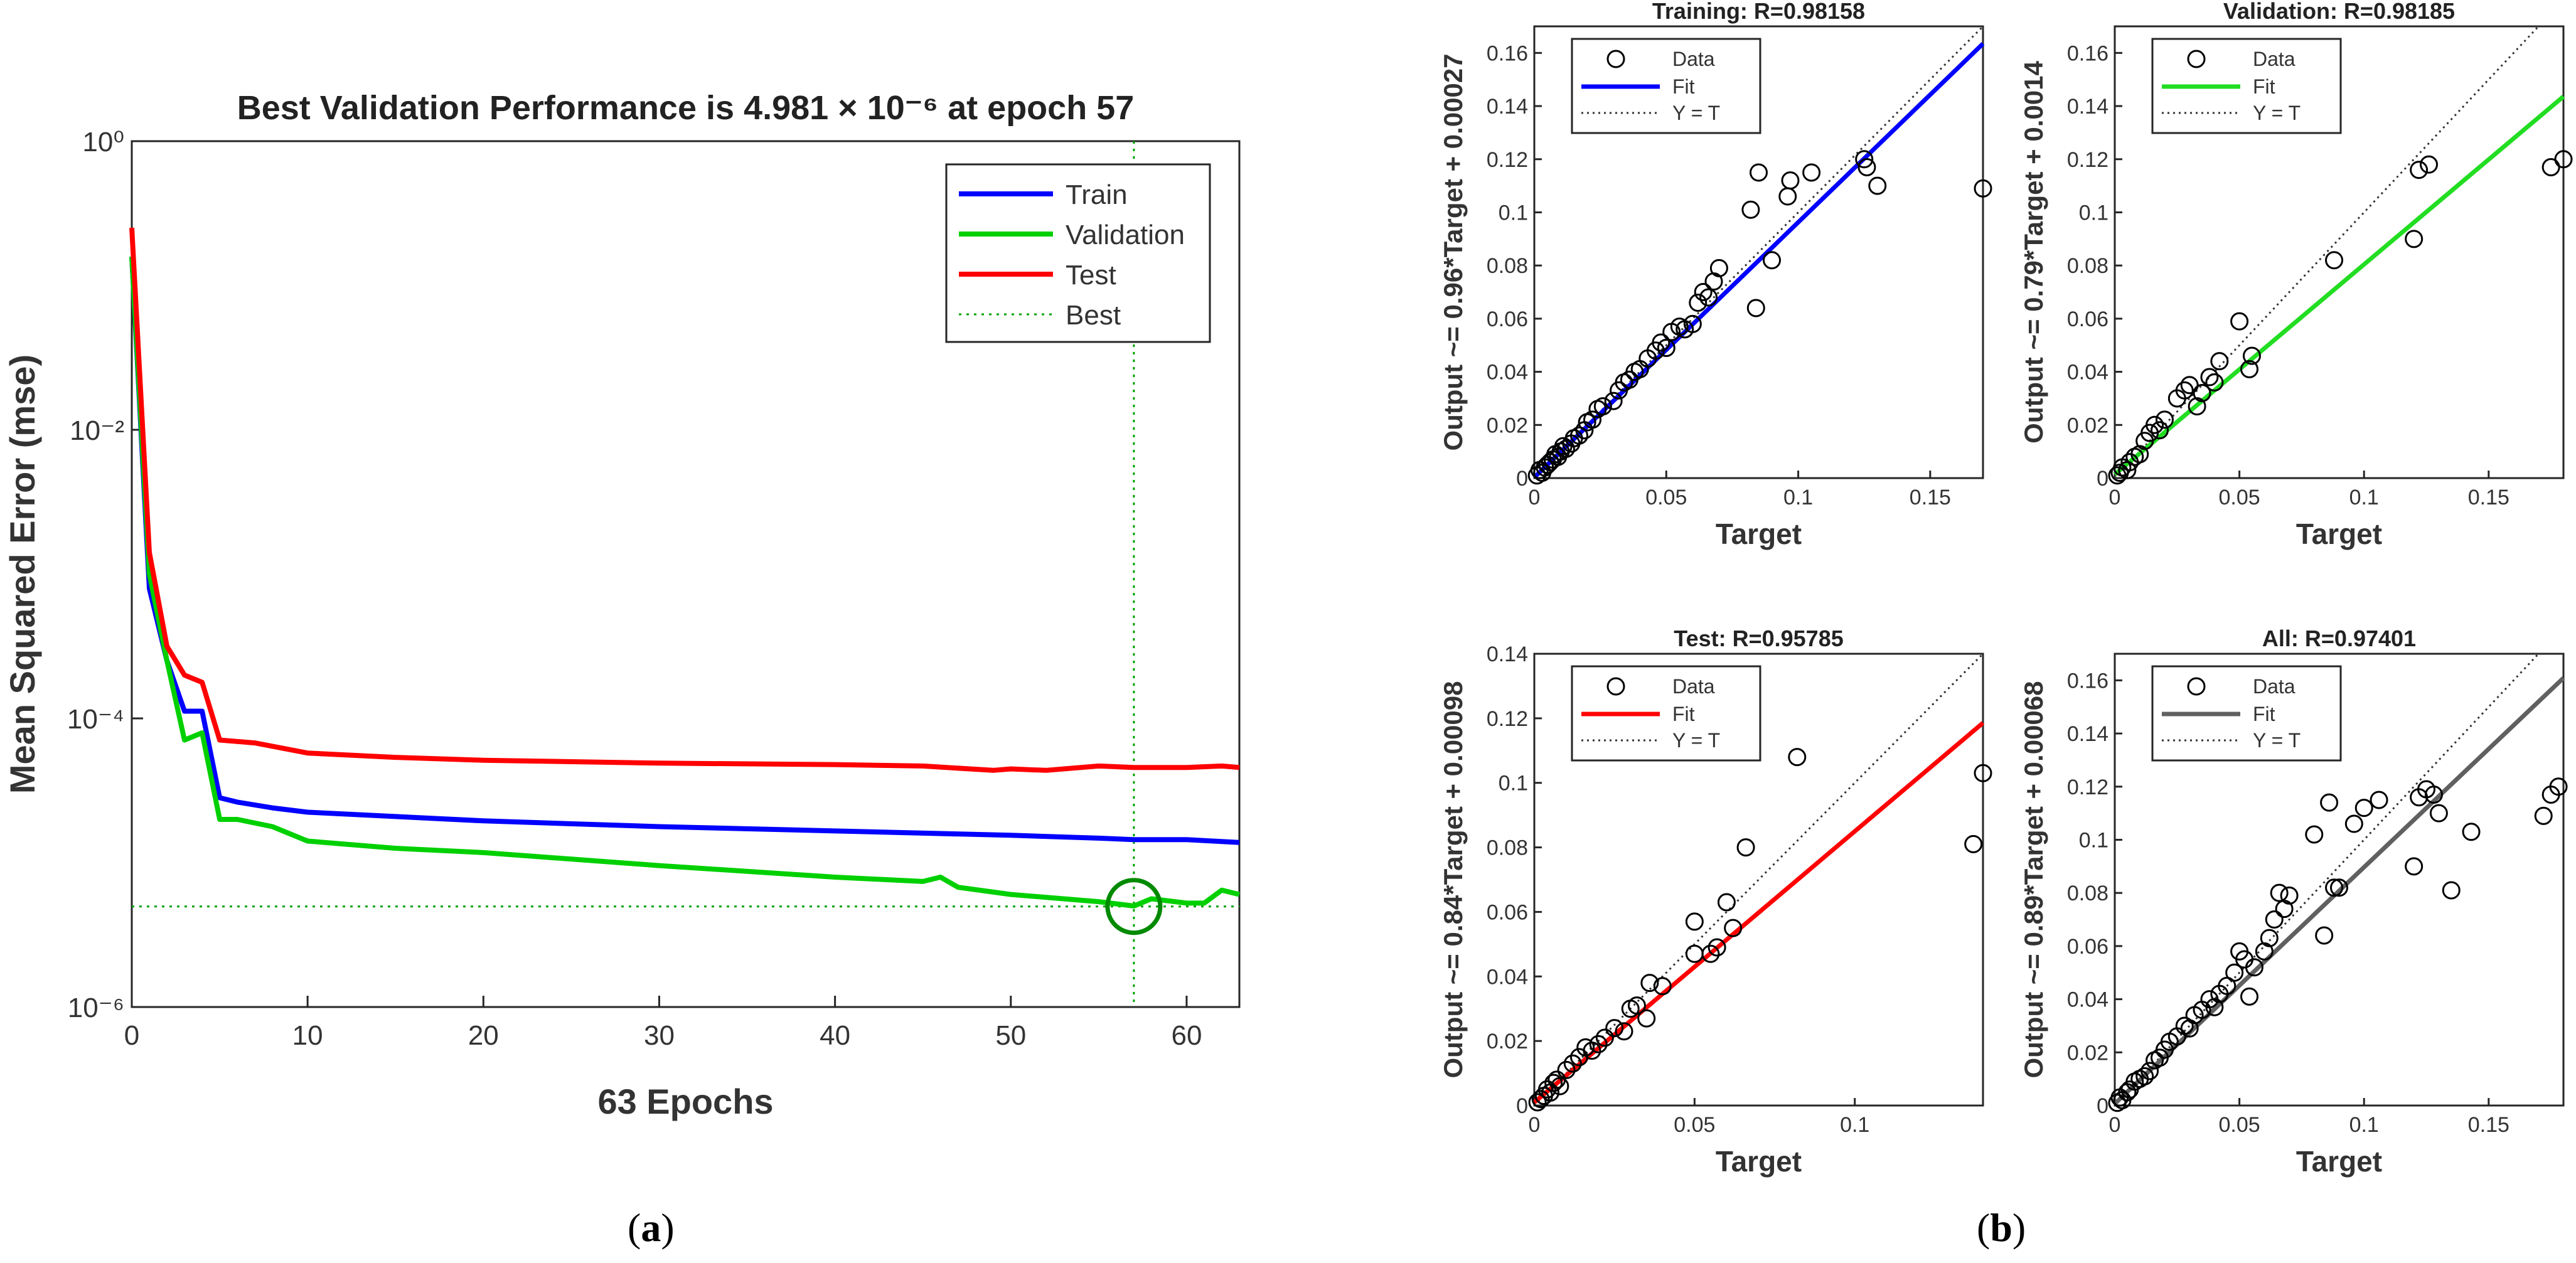 The width and height of the screenshot is (2576, 1263). I want to click on reg-all-ytick-label: 0, so click(2102, 1106).